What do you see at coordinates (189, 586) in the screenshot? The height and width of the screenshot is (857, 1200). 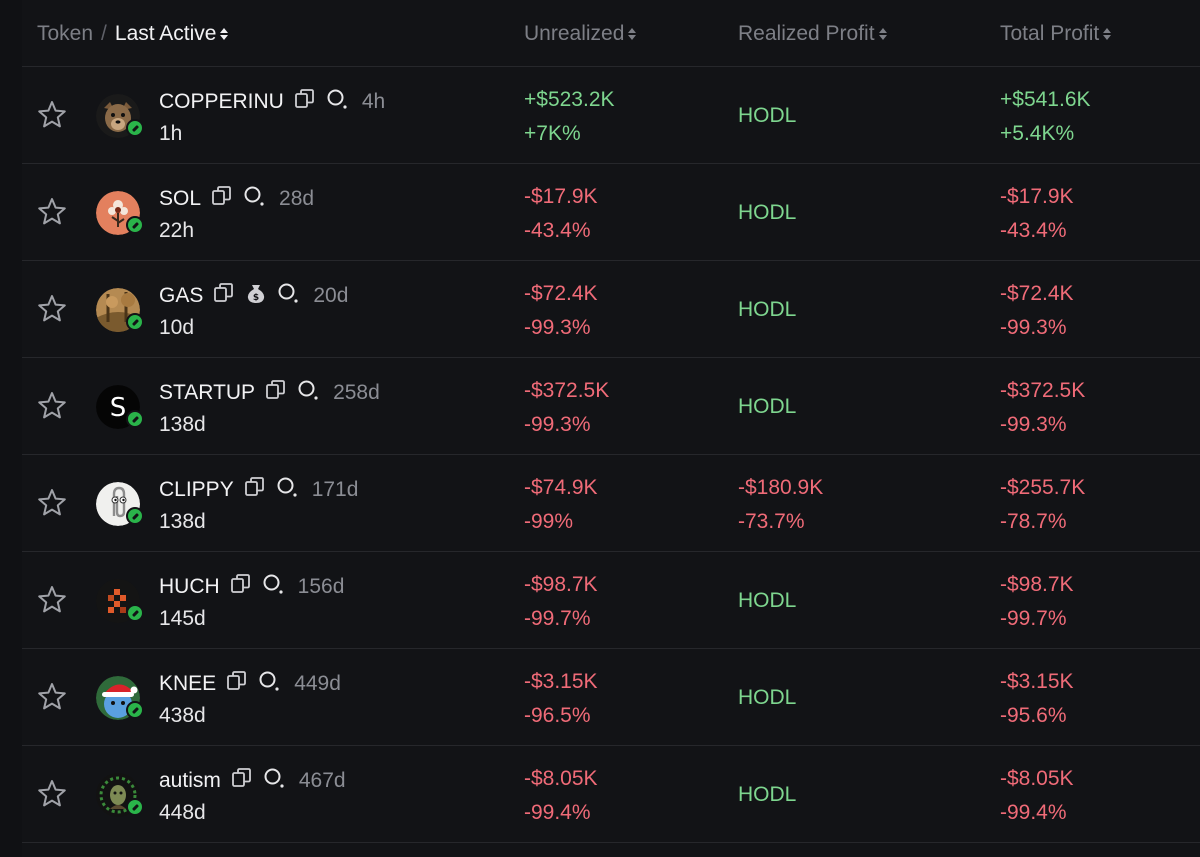 I see `token-name: HUCH` at bounding box center [189, 586].